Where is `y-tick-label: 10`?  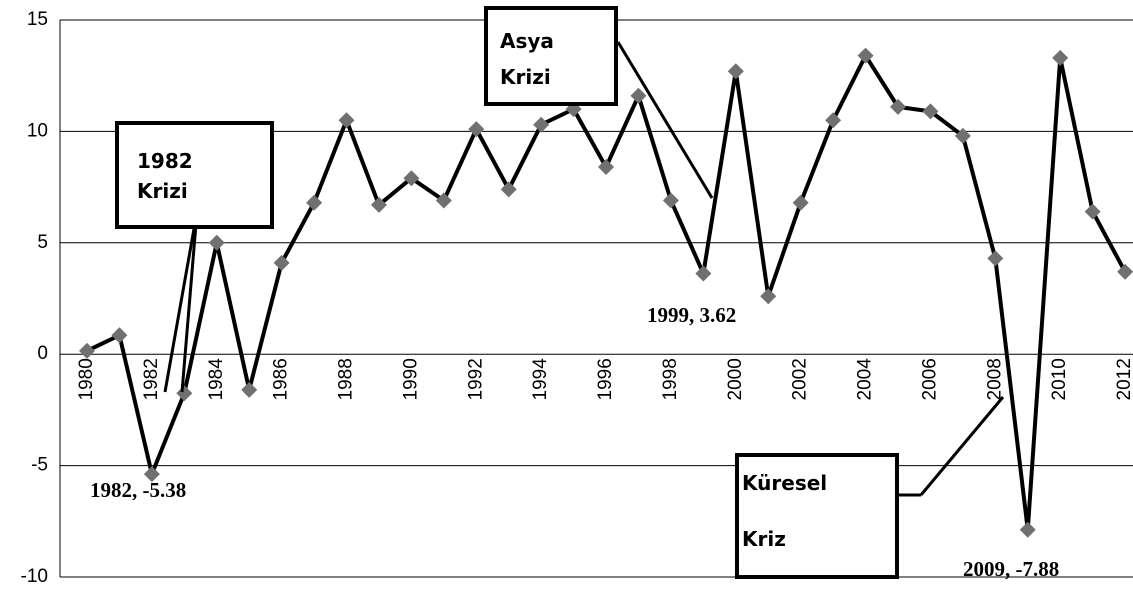 y-tick-label: 10 is located at coordinates (37, 130).